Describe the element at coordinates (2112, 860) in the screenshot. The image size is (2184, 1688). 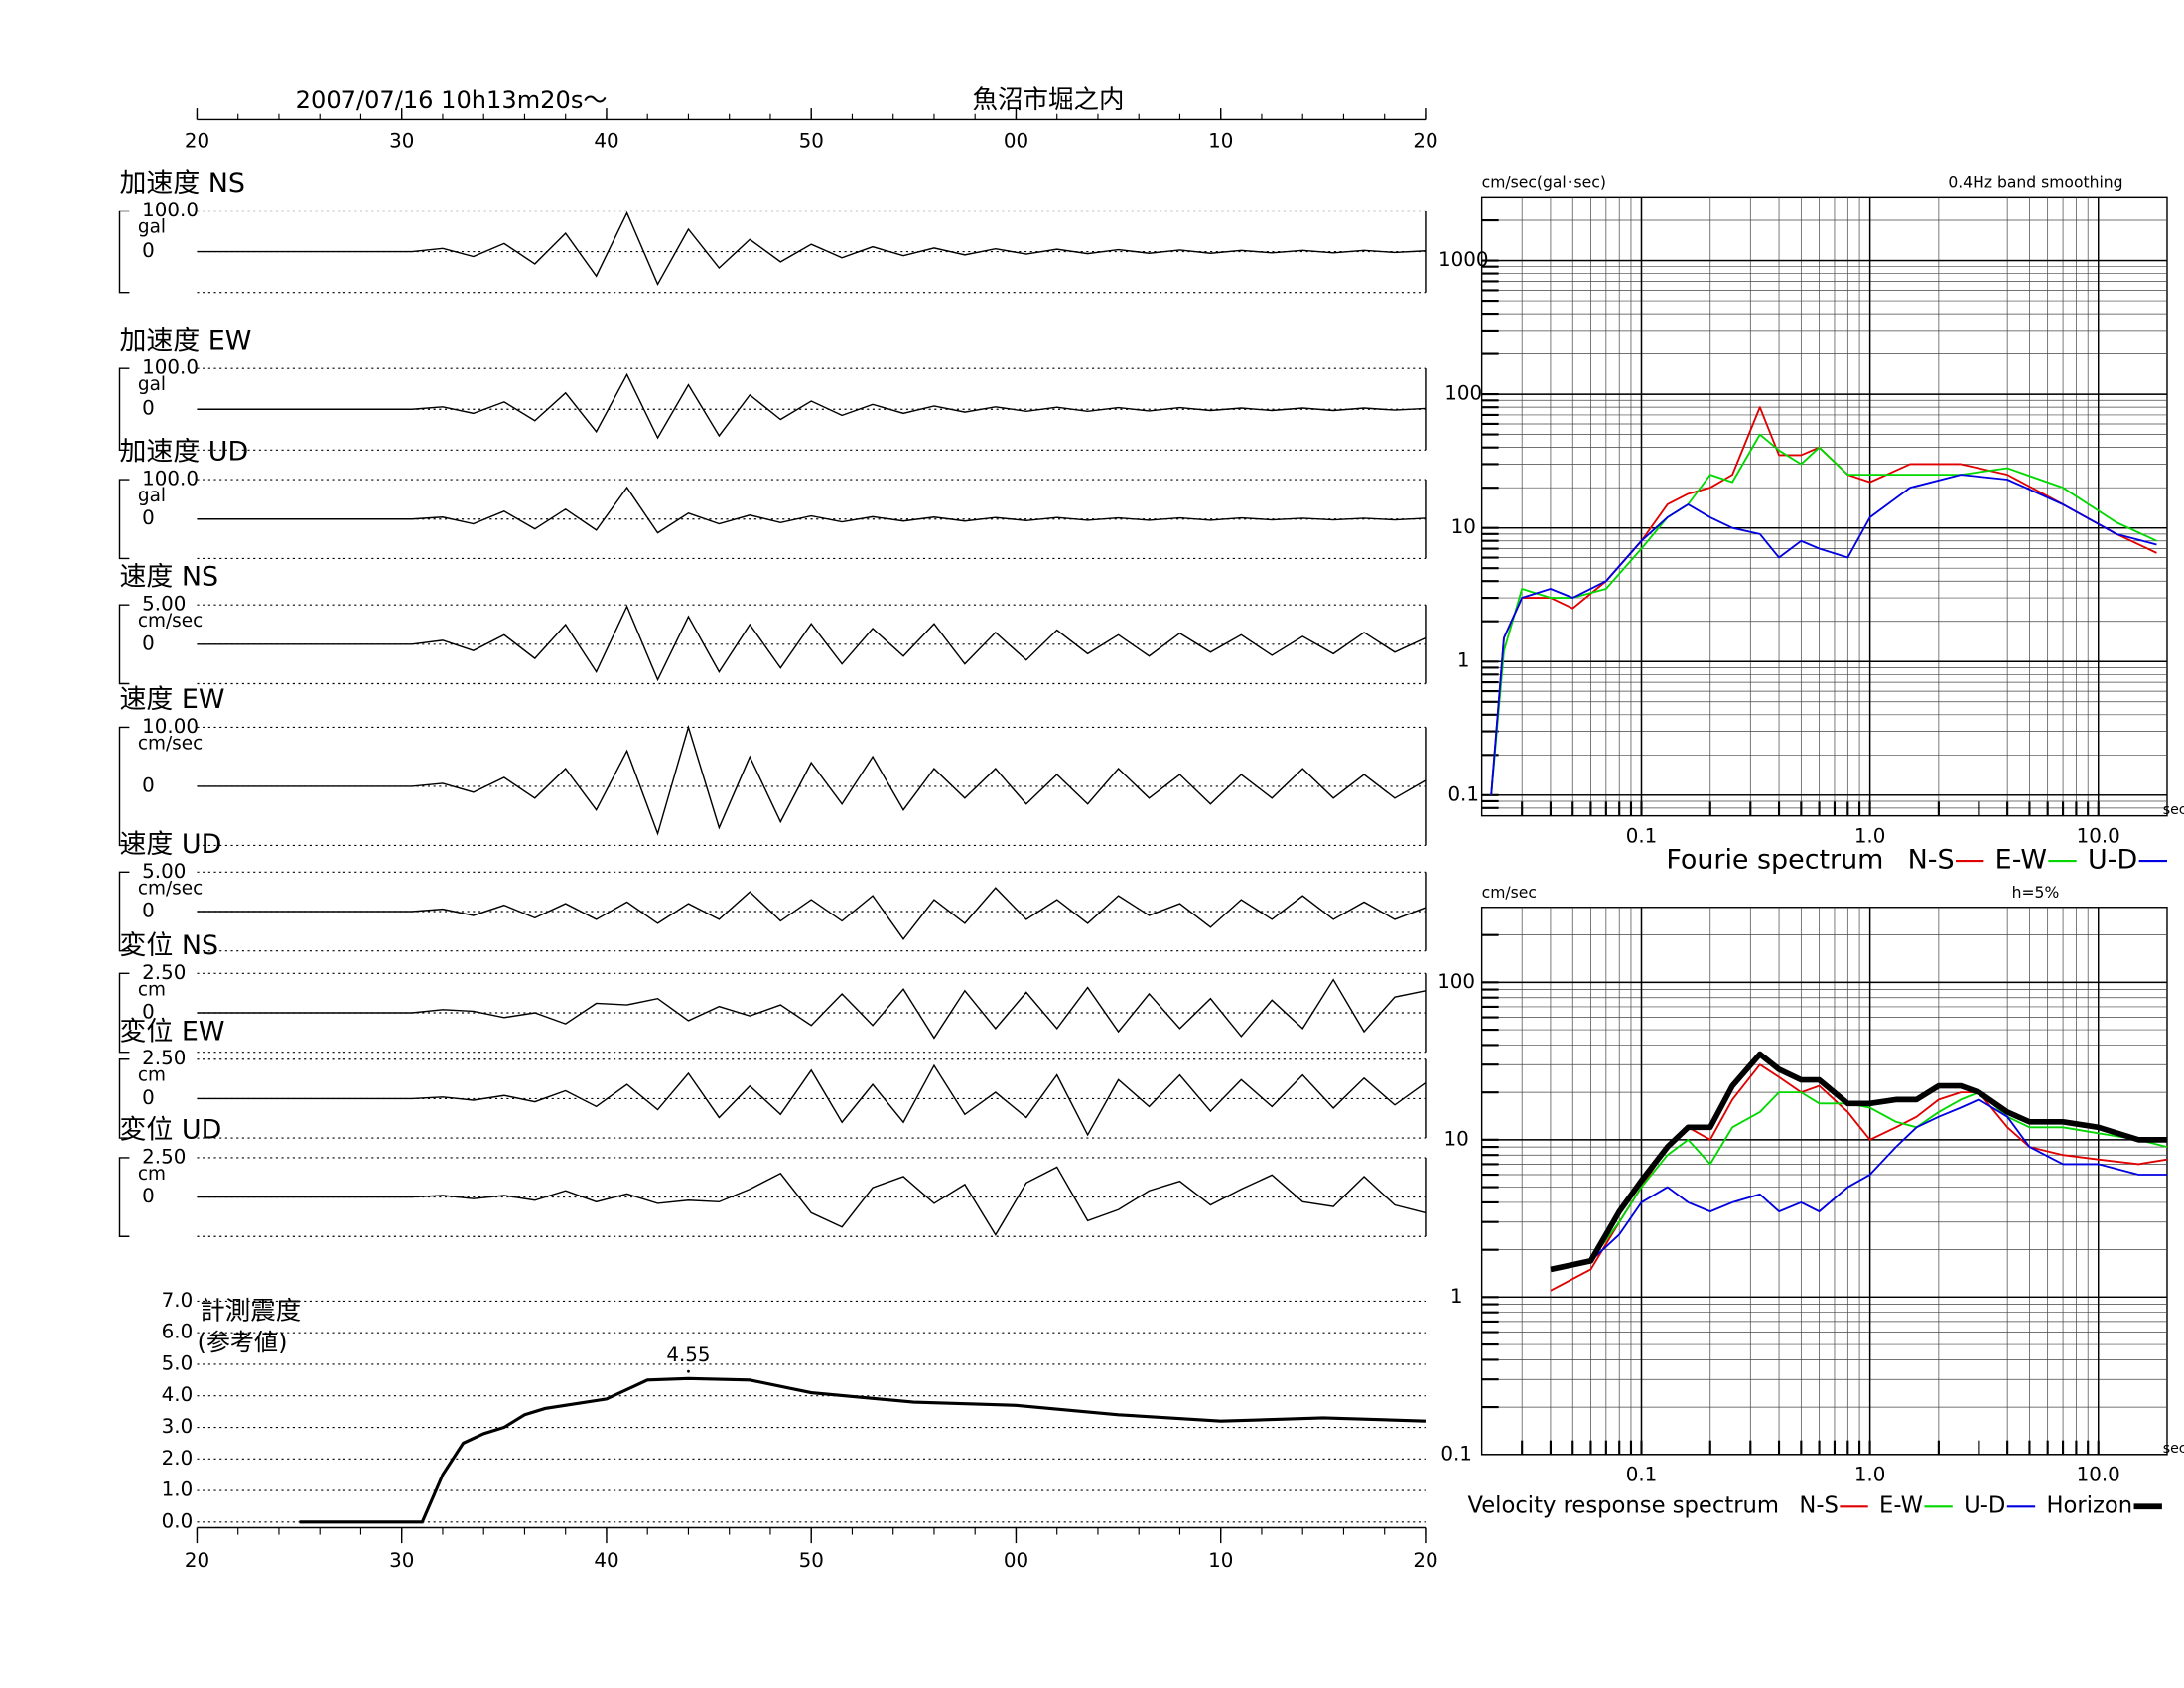
I see `legend-label: U-D` at that location.